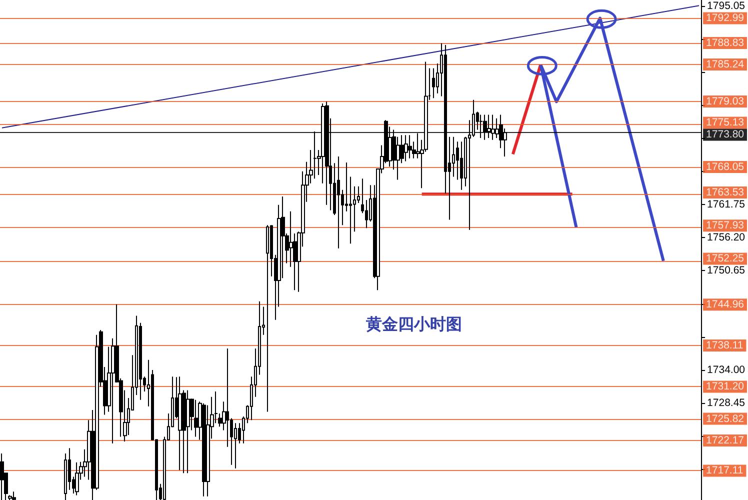 The width and height of the screenshot is (748, 500). Describe the element at coordinates (726, 403) in the screenshot. I see `y-tick-label: 1728.45` at that location.